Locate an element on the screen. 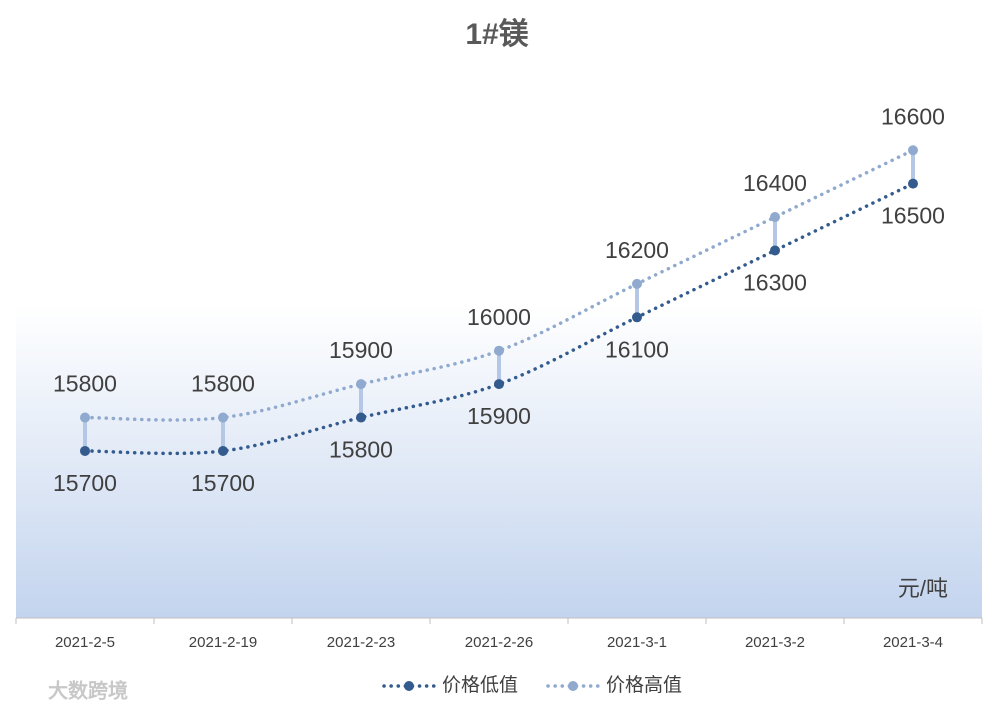 The width and height of the screenshot is (994, 717). watermark: 大数跨境 is located at coordinates (88, 690).